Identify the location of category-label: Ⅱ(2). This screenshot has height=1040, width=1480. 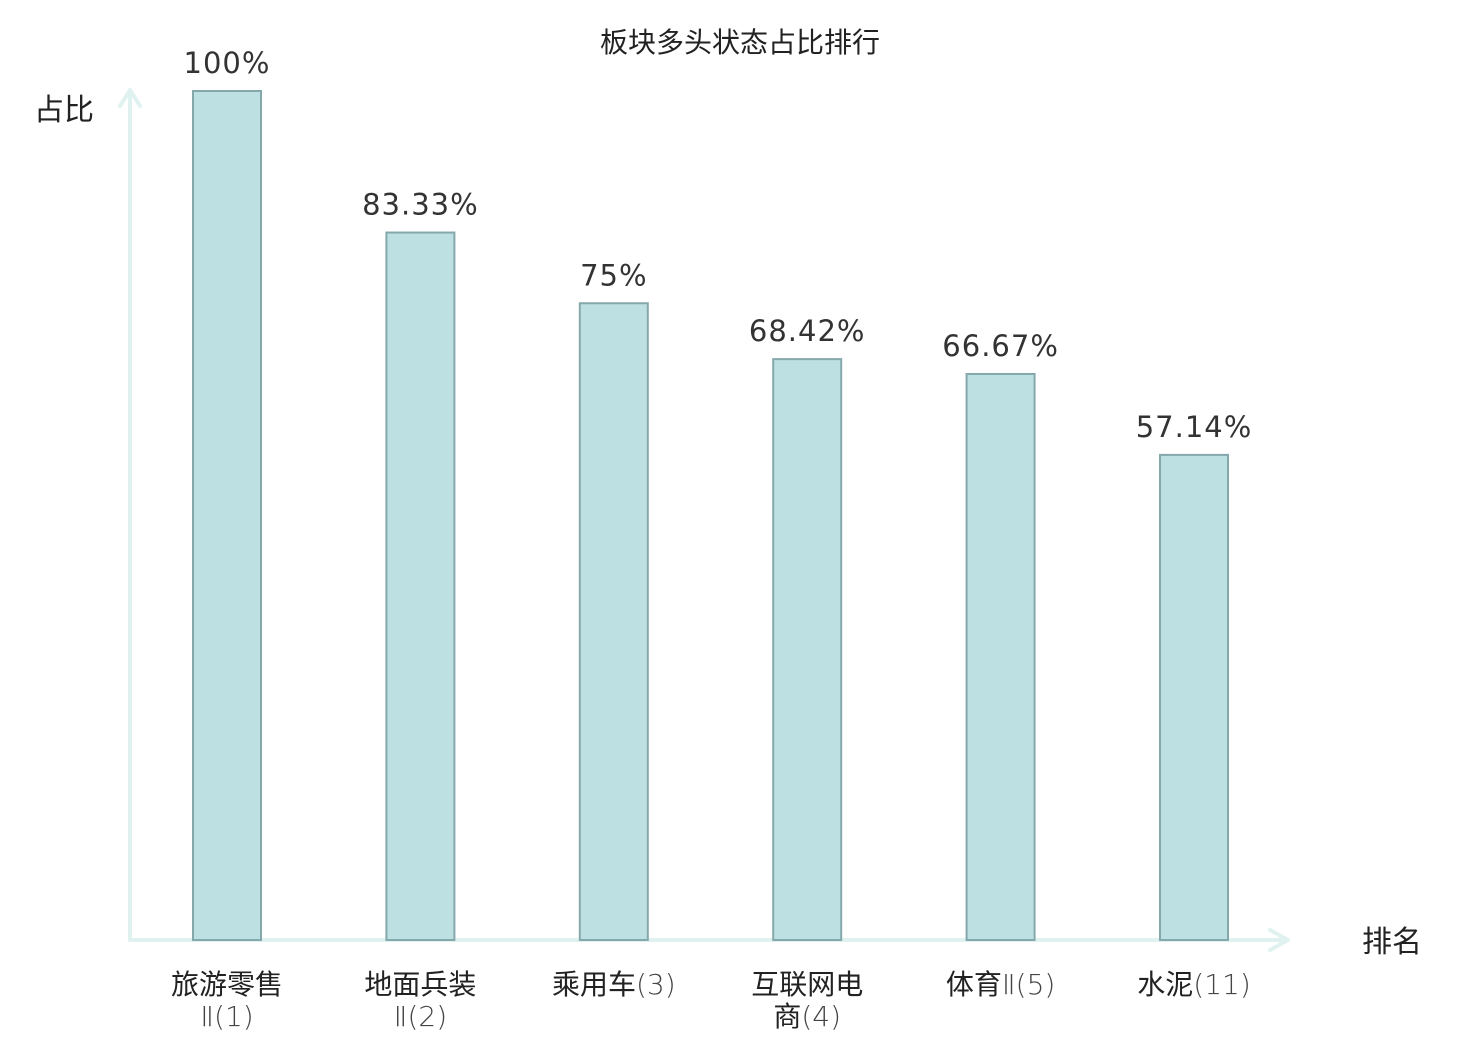
(420, 1016).